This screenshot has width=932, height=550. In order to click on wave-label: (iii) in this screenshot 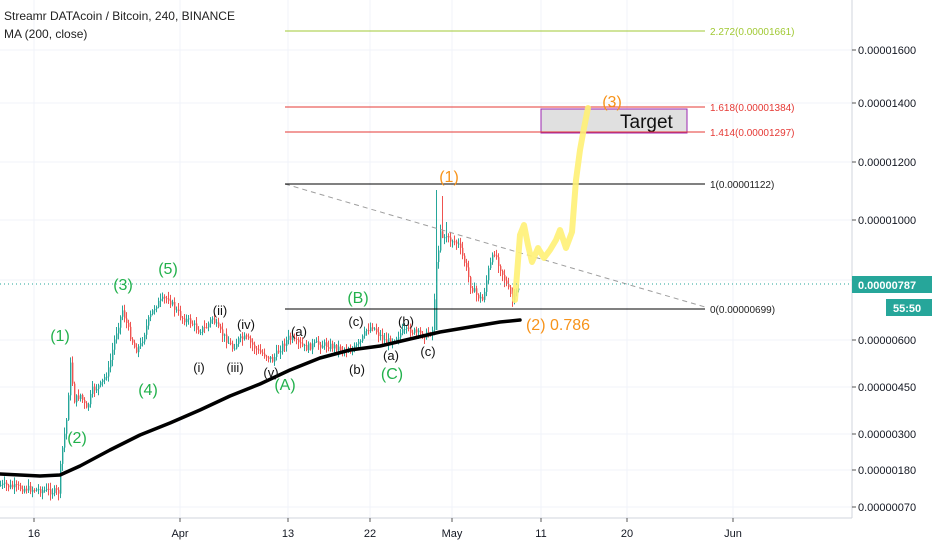, I will do `click(234, 367)`.